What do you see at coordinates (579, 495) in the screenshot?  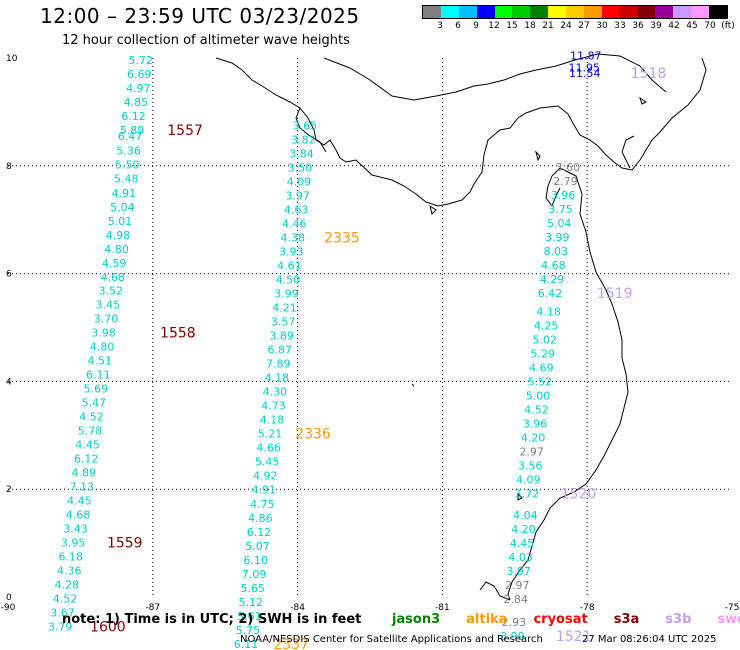 I see `pass-time-label: 1520` at bounding box center [579, 495].